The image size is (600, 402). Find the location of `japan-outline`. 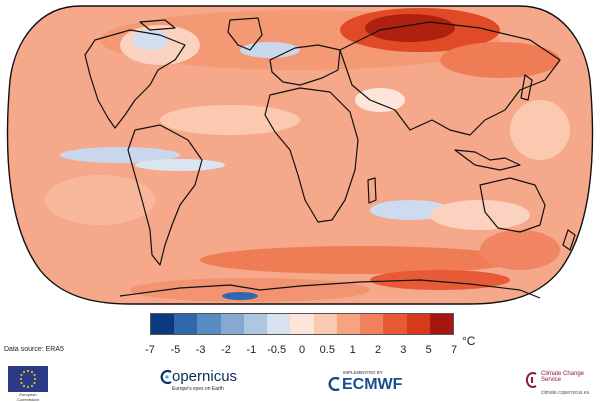

japan-outline is located at coordinates (526, 87).